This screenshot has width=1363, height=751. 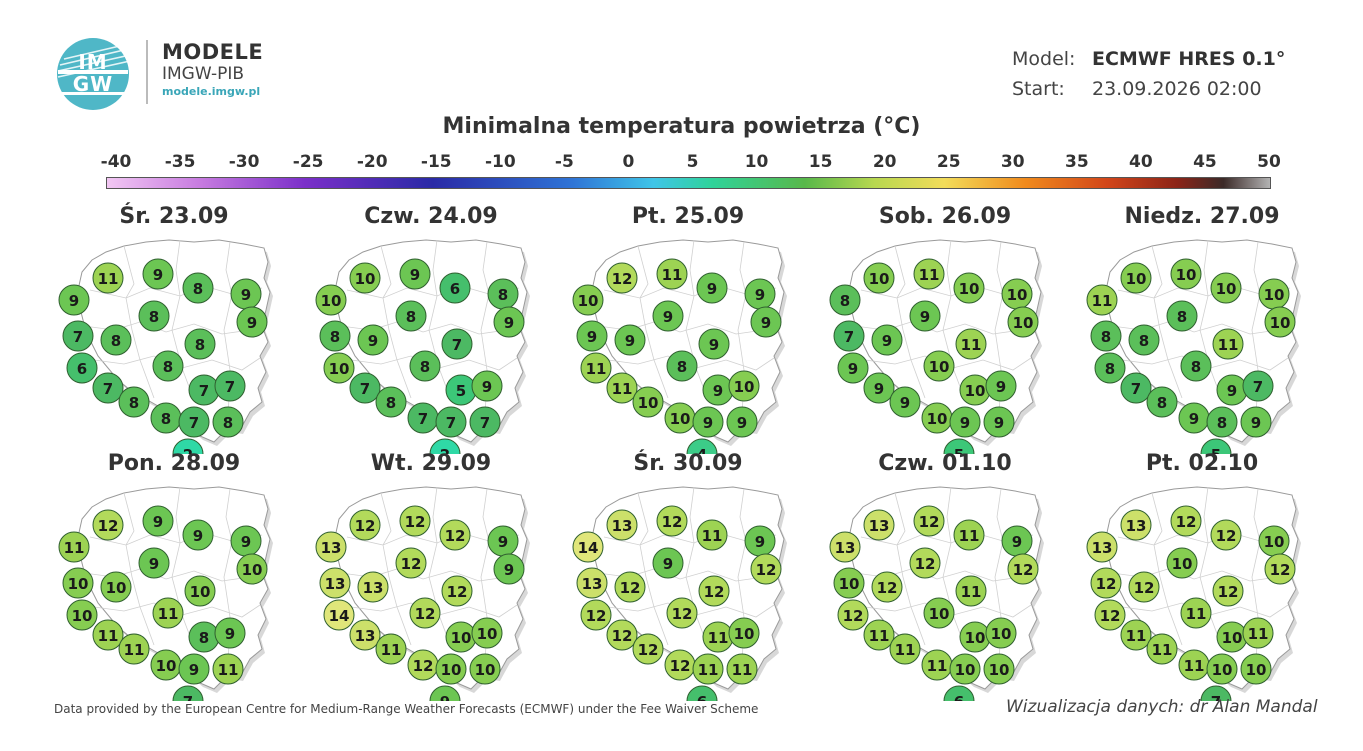 I want to click on panel-date: Pt. 25.09, so click(x=688, y=216).